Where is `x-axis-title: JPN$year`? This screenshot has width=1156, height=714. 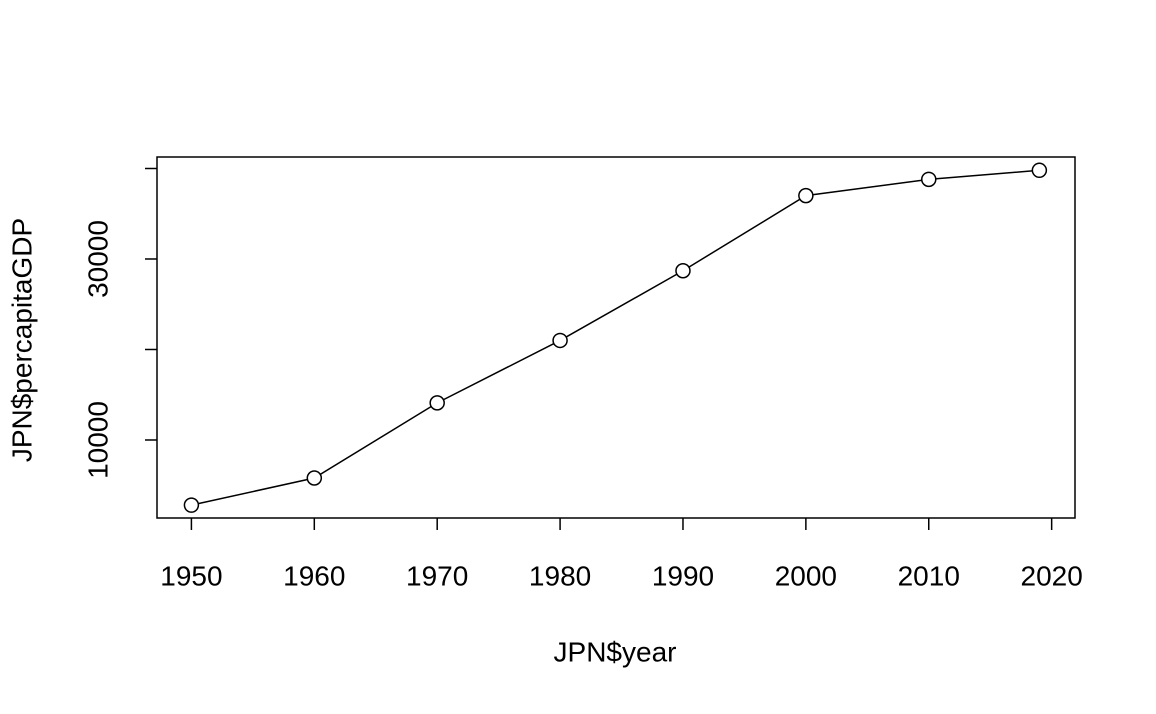 x-axis-title: JPN$year is located at coordinates (615, 651).